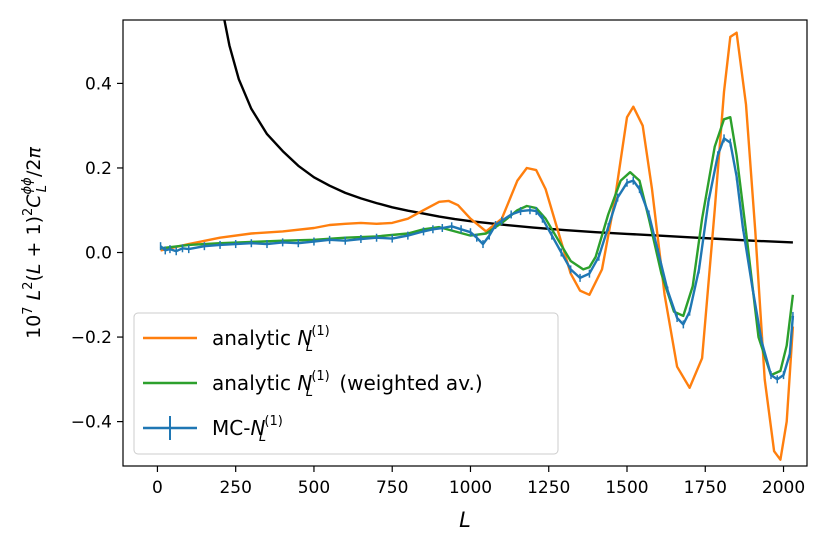 Image resolution: width=830 pixels, height=549 pixels. I want to click on y-tick-label: −0.2, so click(91, 338).